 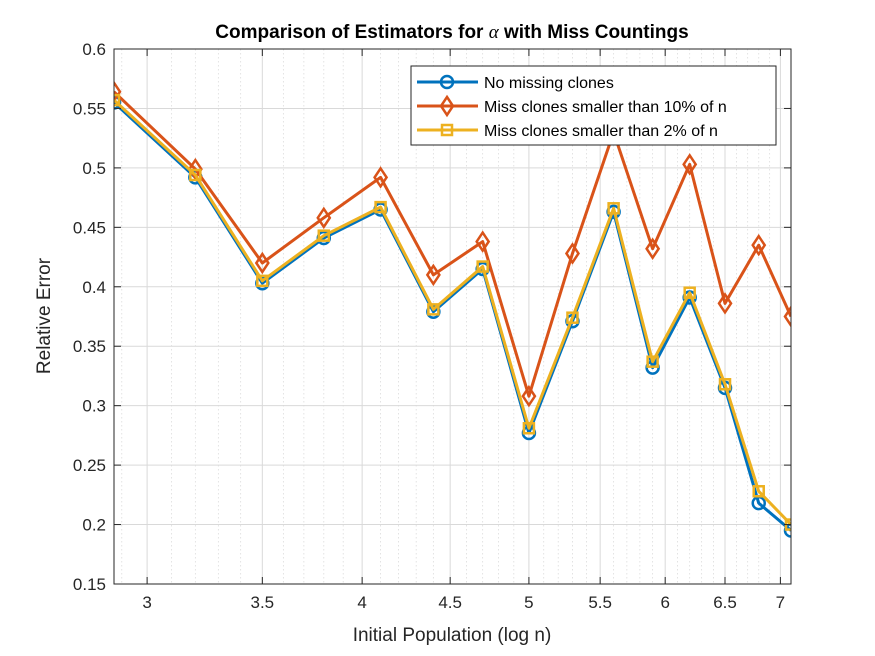 What do you see at coordinates (146, 602) in the screenshot?
I see `x-tick-label: 3` at bounding box center [146, 602].